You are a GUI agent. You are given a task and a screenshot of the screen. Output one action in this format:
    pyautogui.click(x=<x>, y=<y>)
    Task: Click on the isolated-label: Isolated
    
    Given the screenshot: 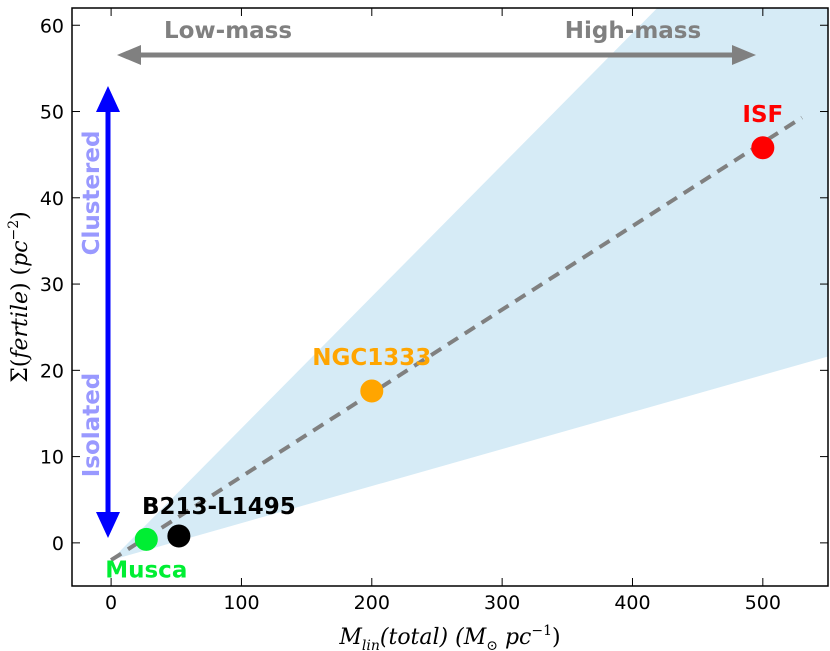 What is the action you would take?
    pyautogui.click(x=92, y=425)
    